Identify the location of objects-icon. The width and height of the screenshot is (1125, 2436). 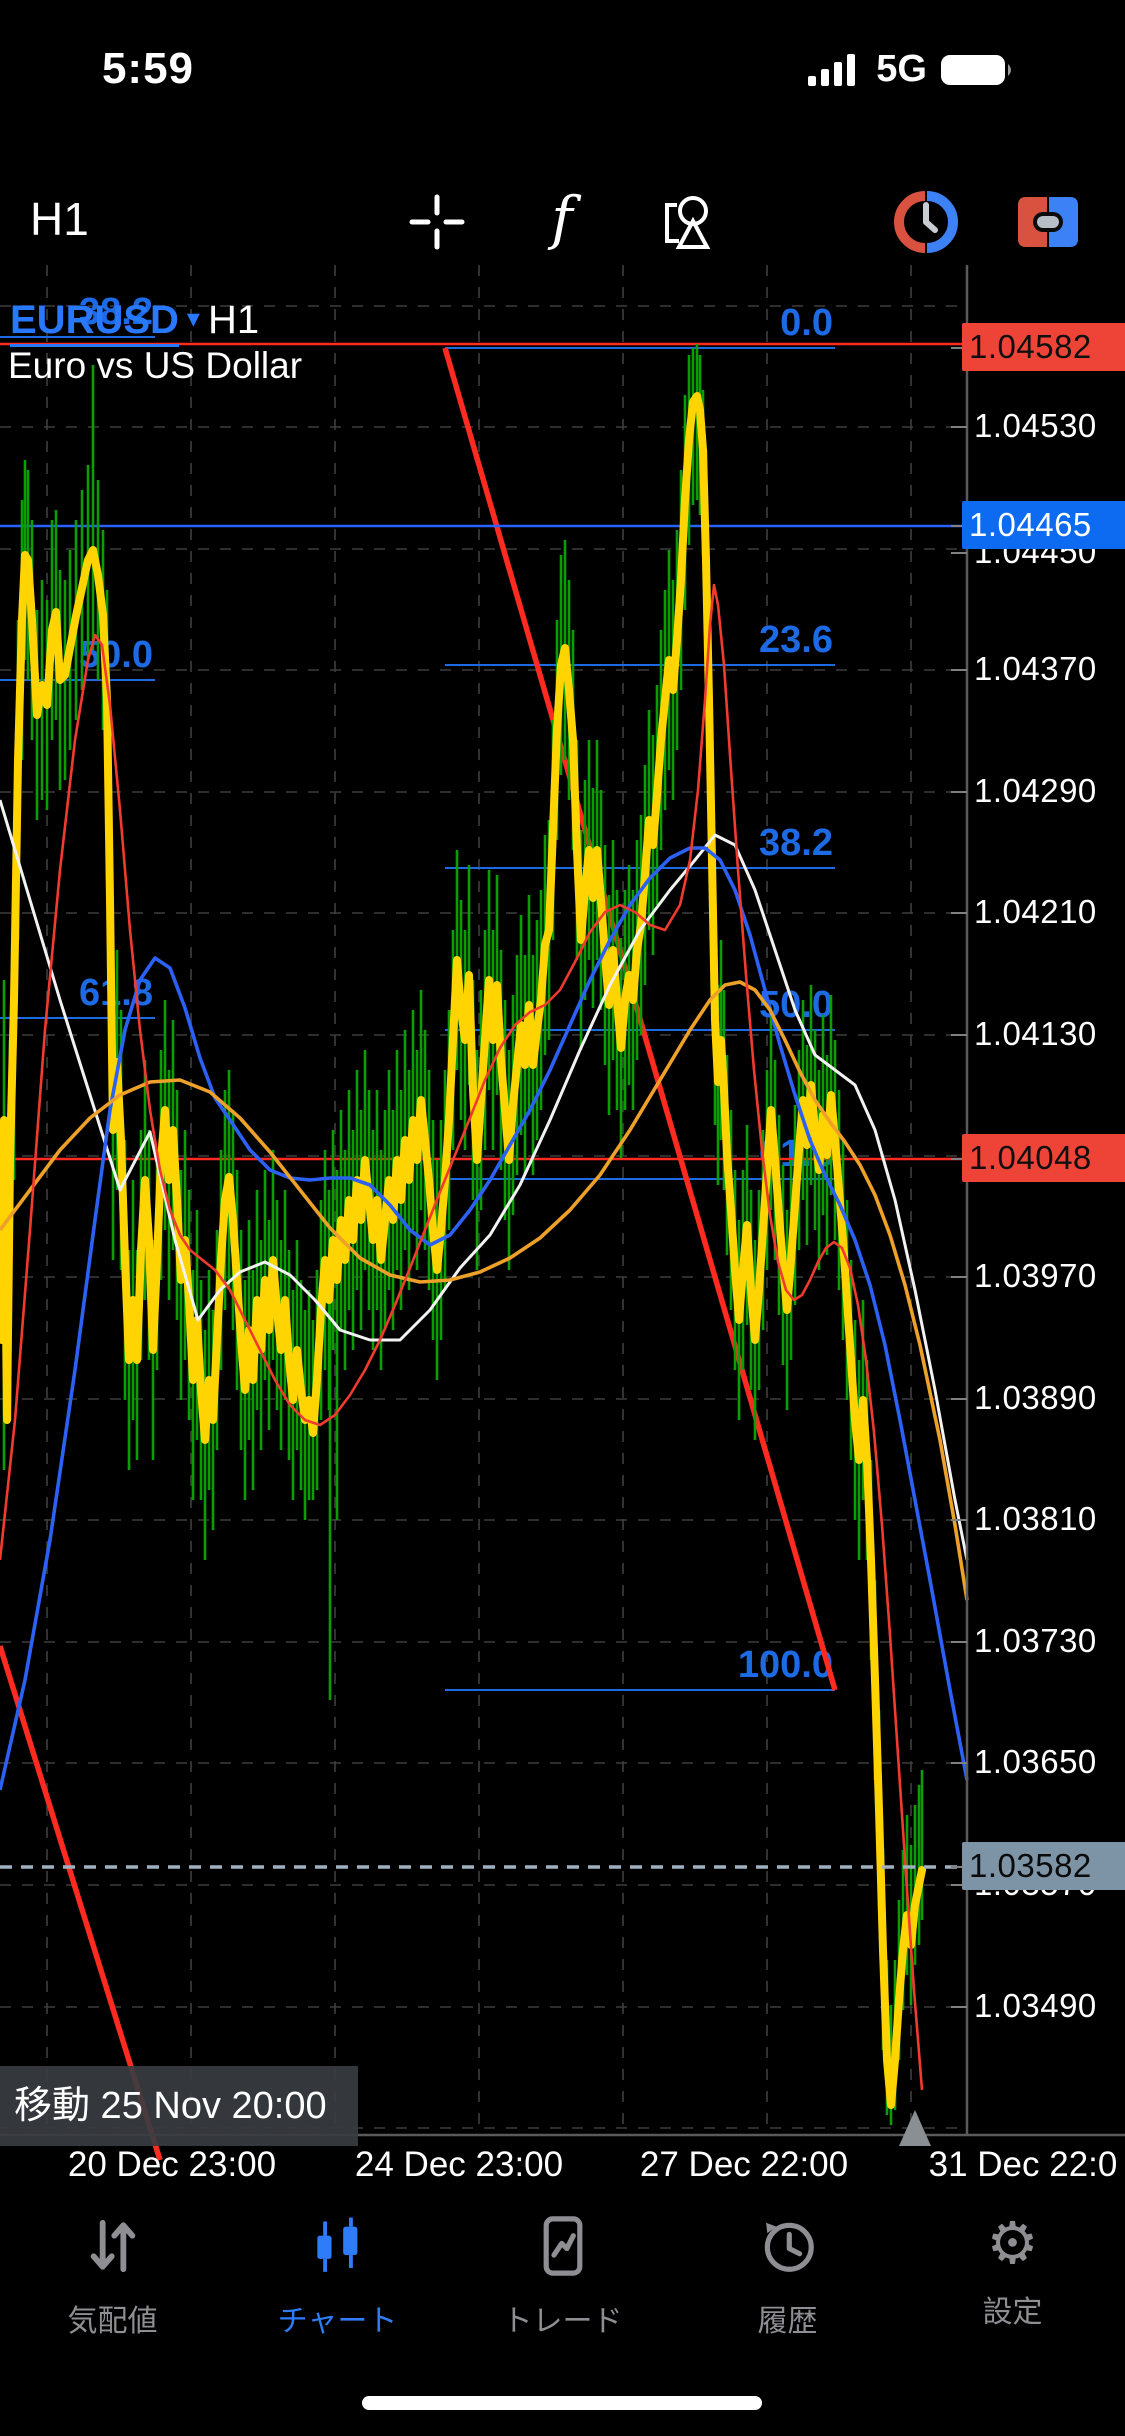
(688, 222).